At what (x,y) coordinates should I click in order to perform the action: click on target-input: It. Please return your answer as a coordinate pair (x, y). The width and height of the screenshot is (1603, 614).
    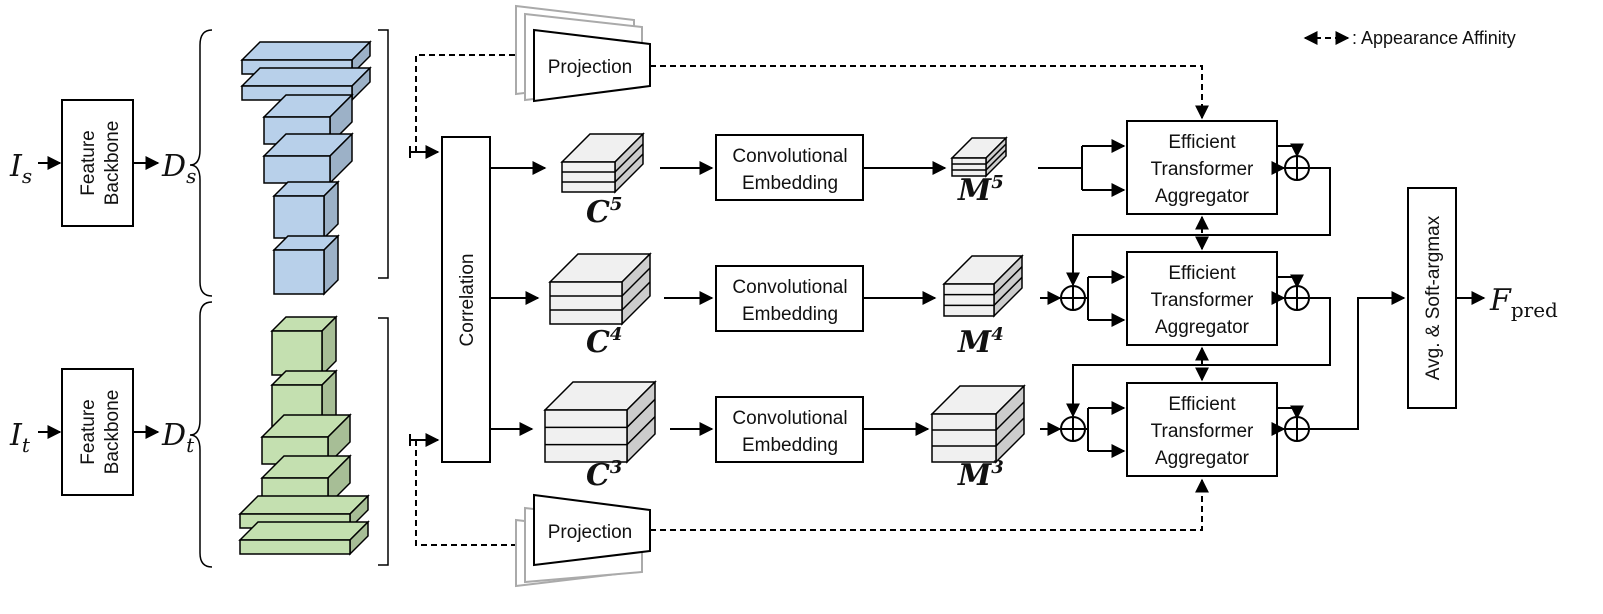
    Looking at the image, I should click on (35, 437).